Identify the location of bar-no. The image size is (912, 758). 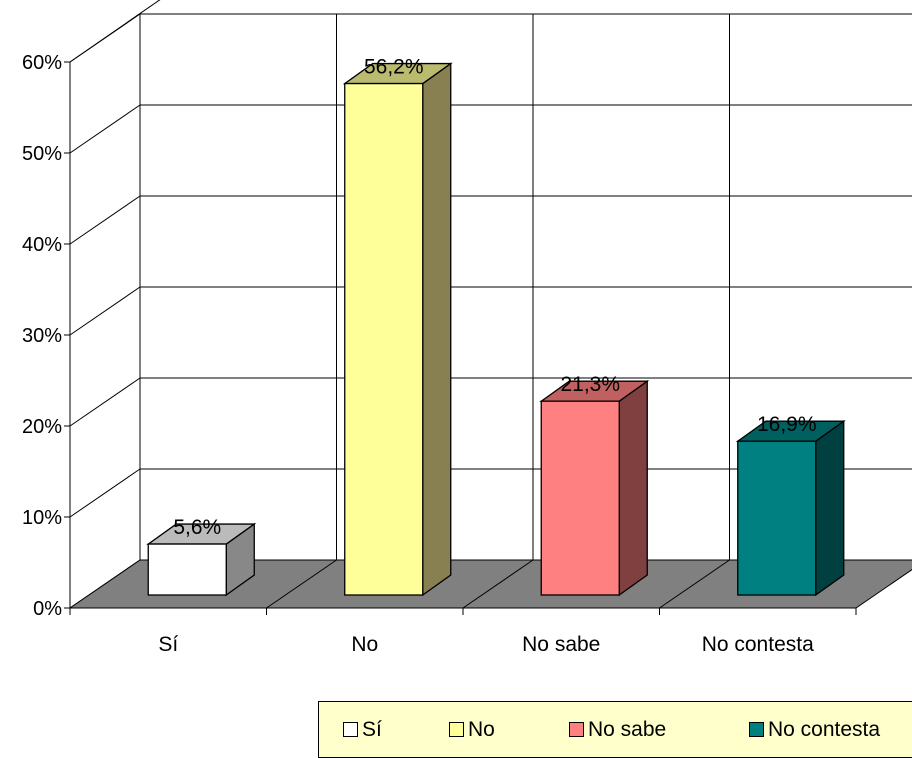
(397, 329).